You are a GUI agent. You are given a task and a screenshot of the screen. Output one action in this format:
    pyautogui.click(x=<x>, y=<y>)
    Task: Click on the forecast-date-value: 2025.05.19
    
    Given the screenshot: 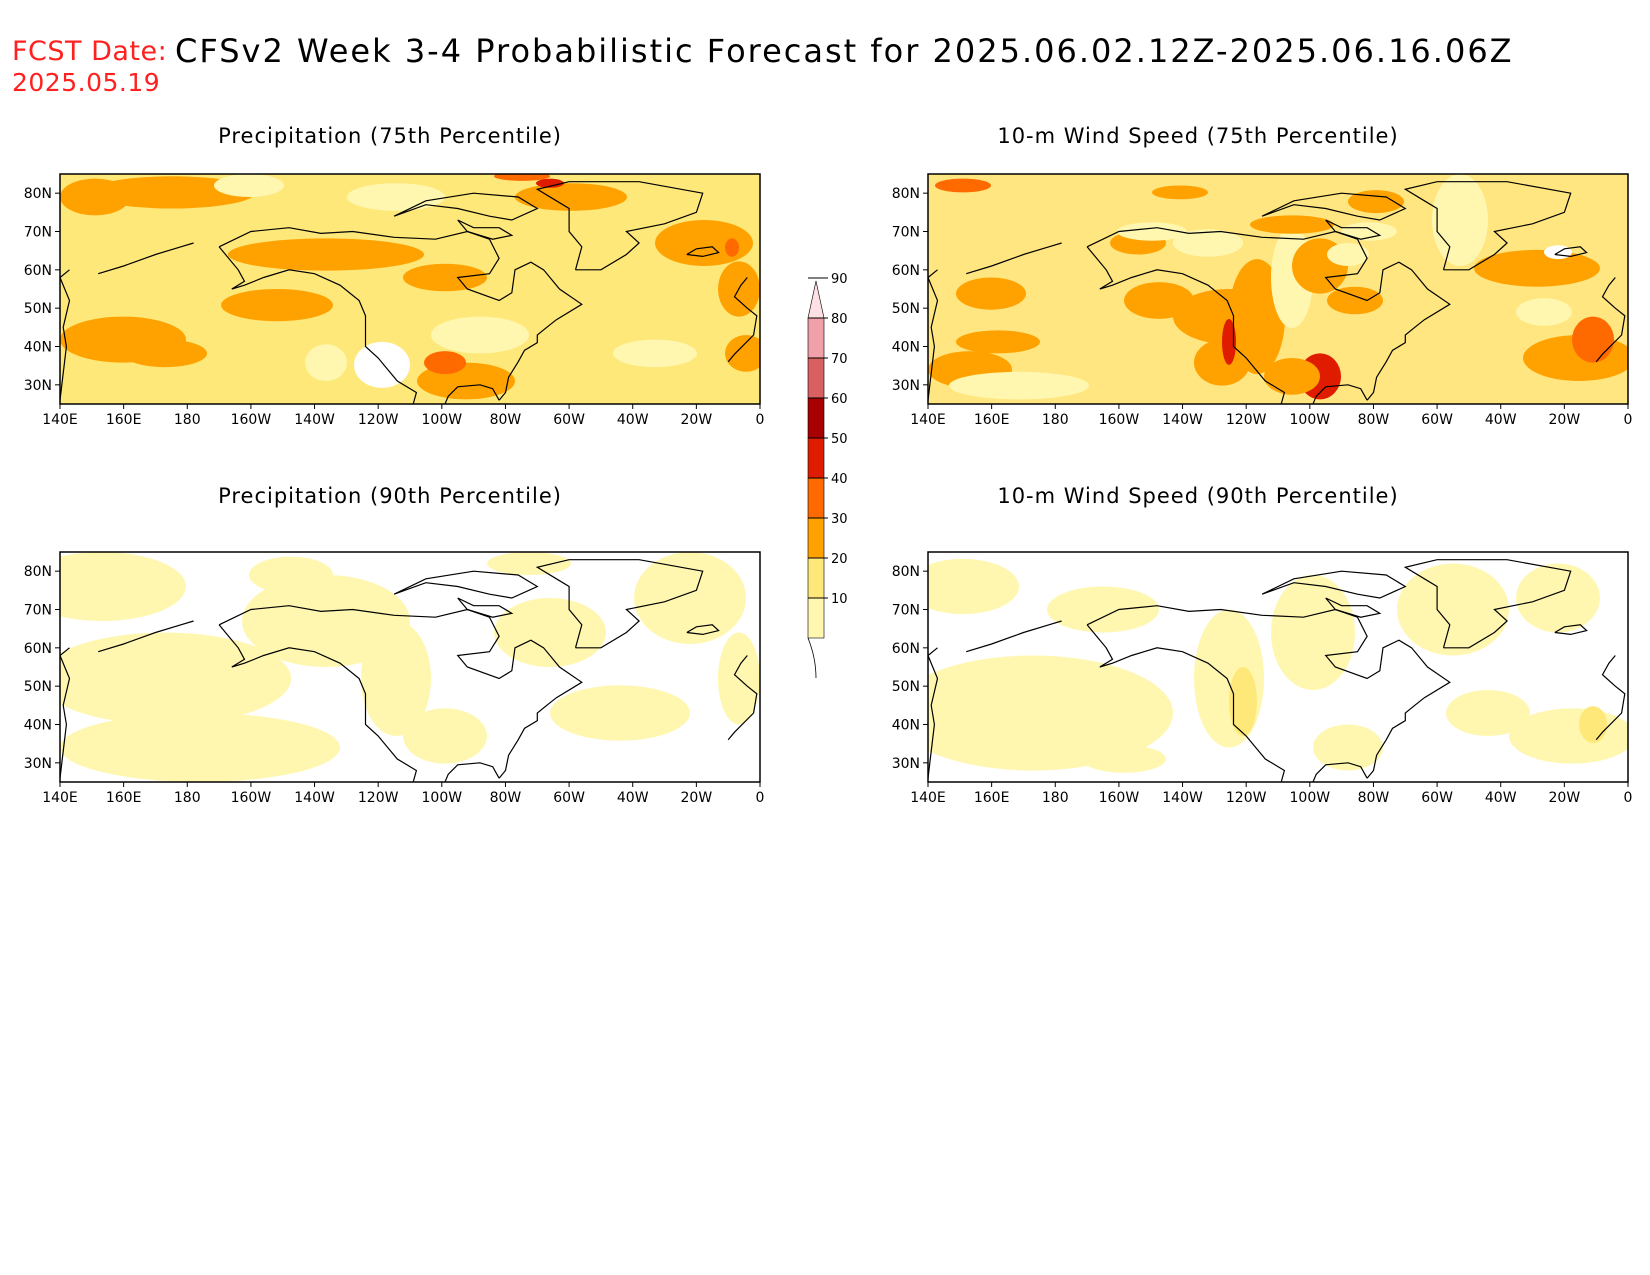 What is the action you would take?
    pyautogui.click(x=86, y=82)
    